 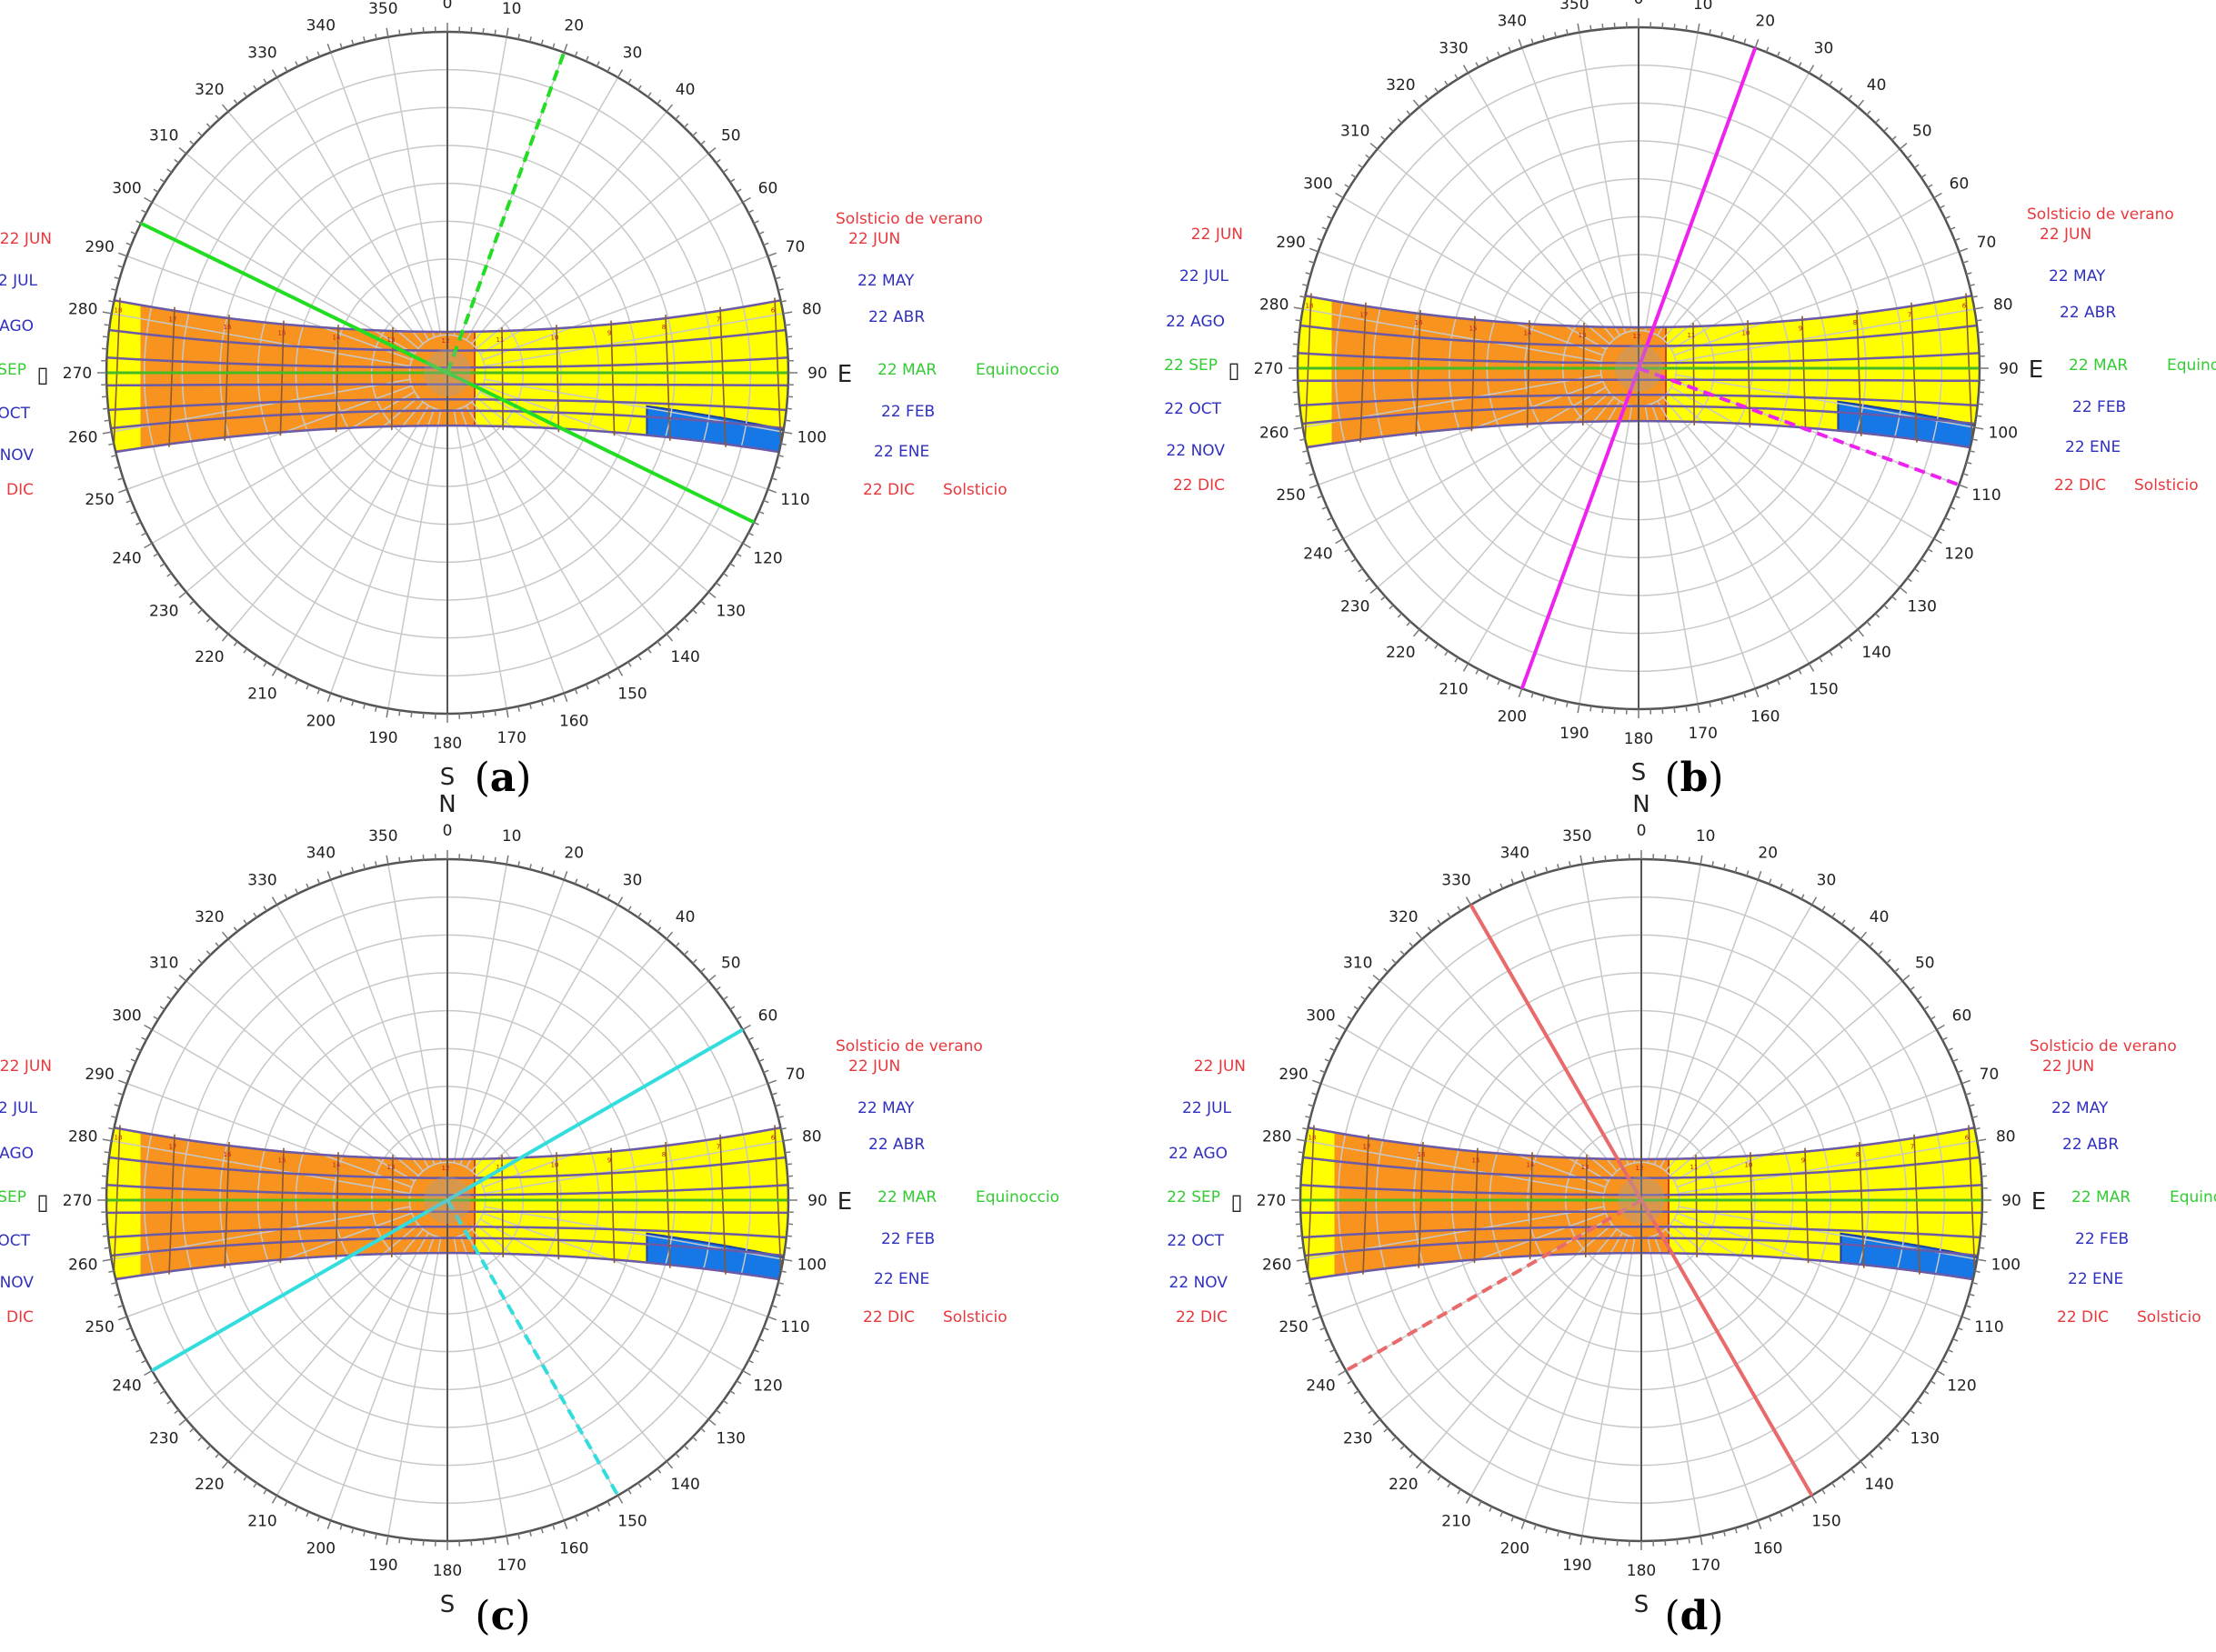 What do you see at coordinates (42, 374) in the screenshot?
I see `west-label: ▯` at bounding box center [42, 374].